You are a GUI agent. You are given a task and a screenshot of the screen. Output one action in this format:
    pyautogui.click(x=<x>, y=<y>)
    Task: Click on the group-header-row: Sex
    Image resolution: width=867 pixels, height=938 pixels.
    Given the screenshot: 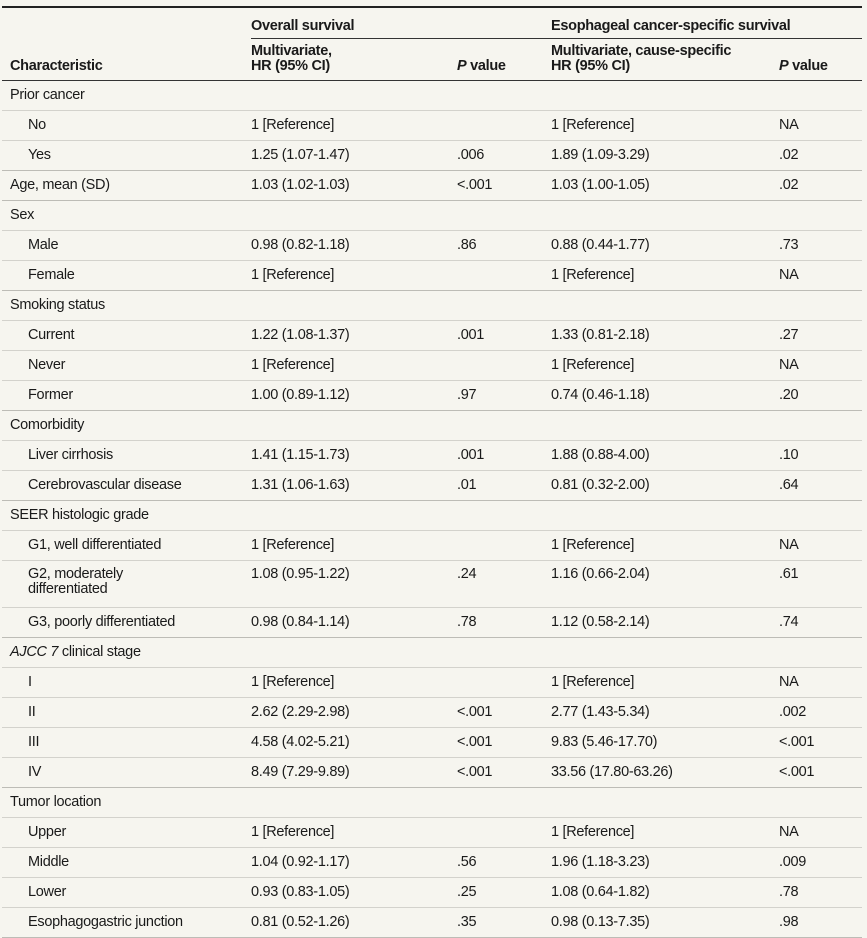 What is the action you would take?
    pyautogui.click(x=432, y=215)
    